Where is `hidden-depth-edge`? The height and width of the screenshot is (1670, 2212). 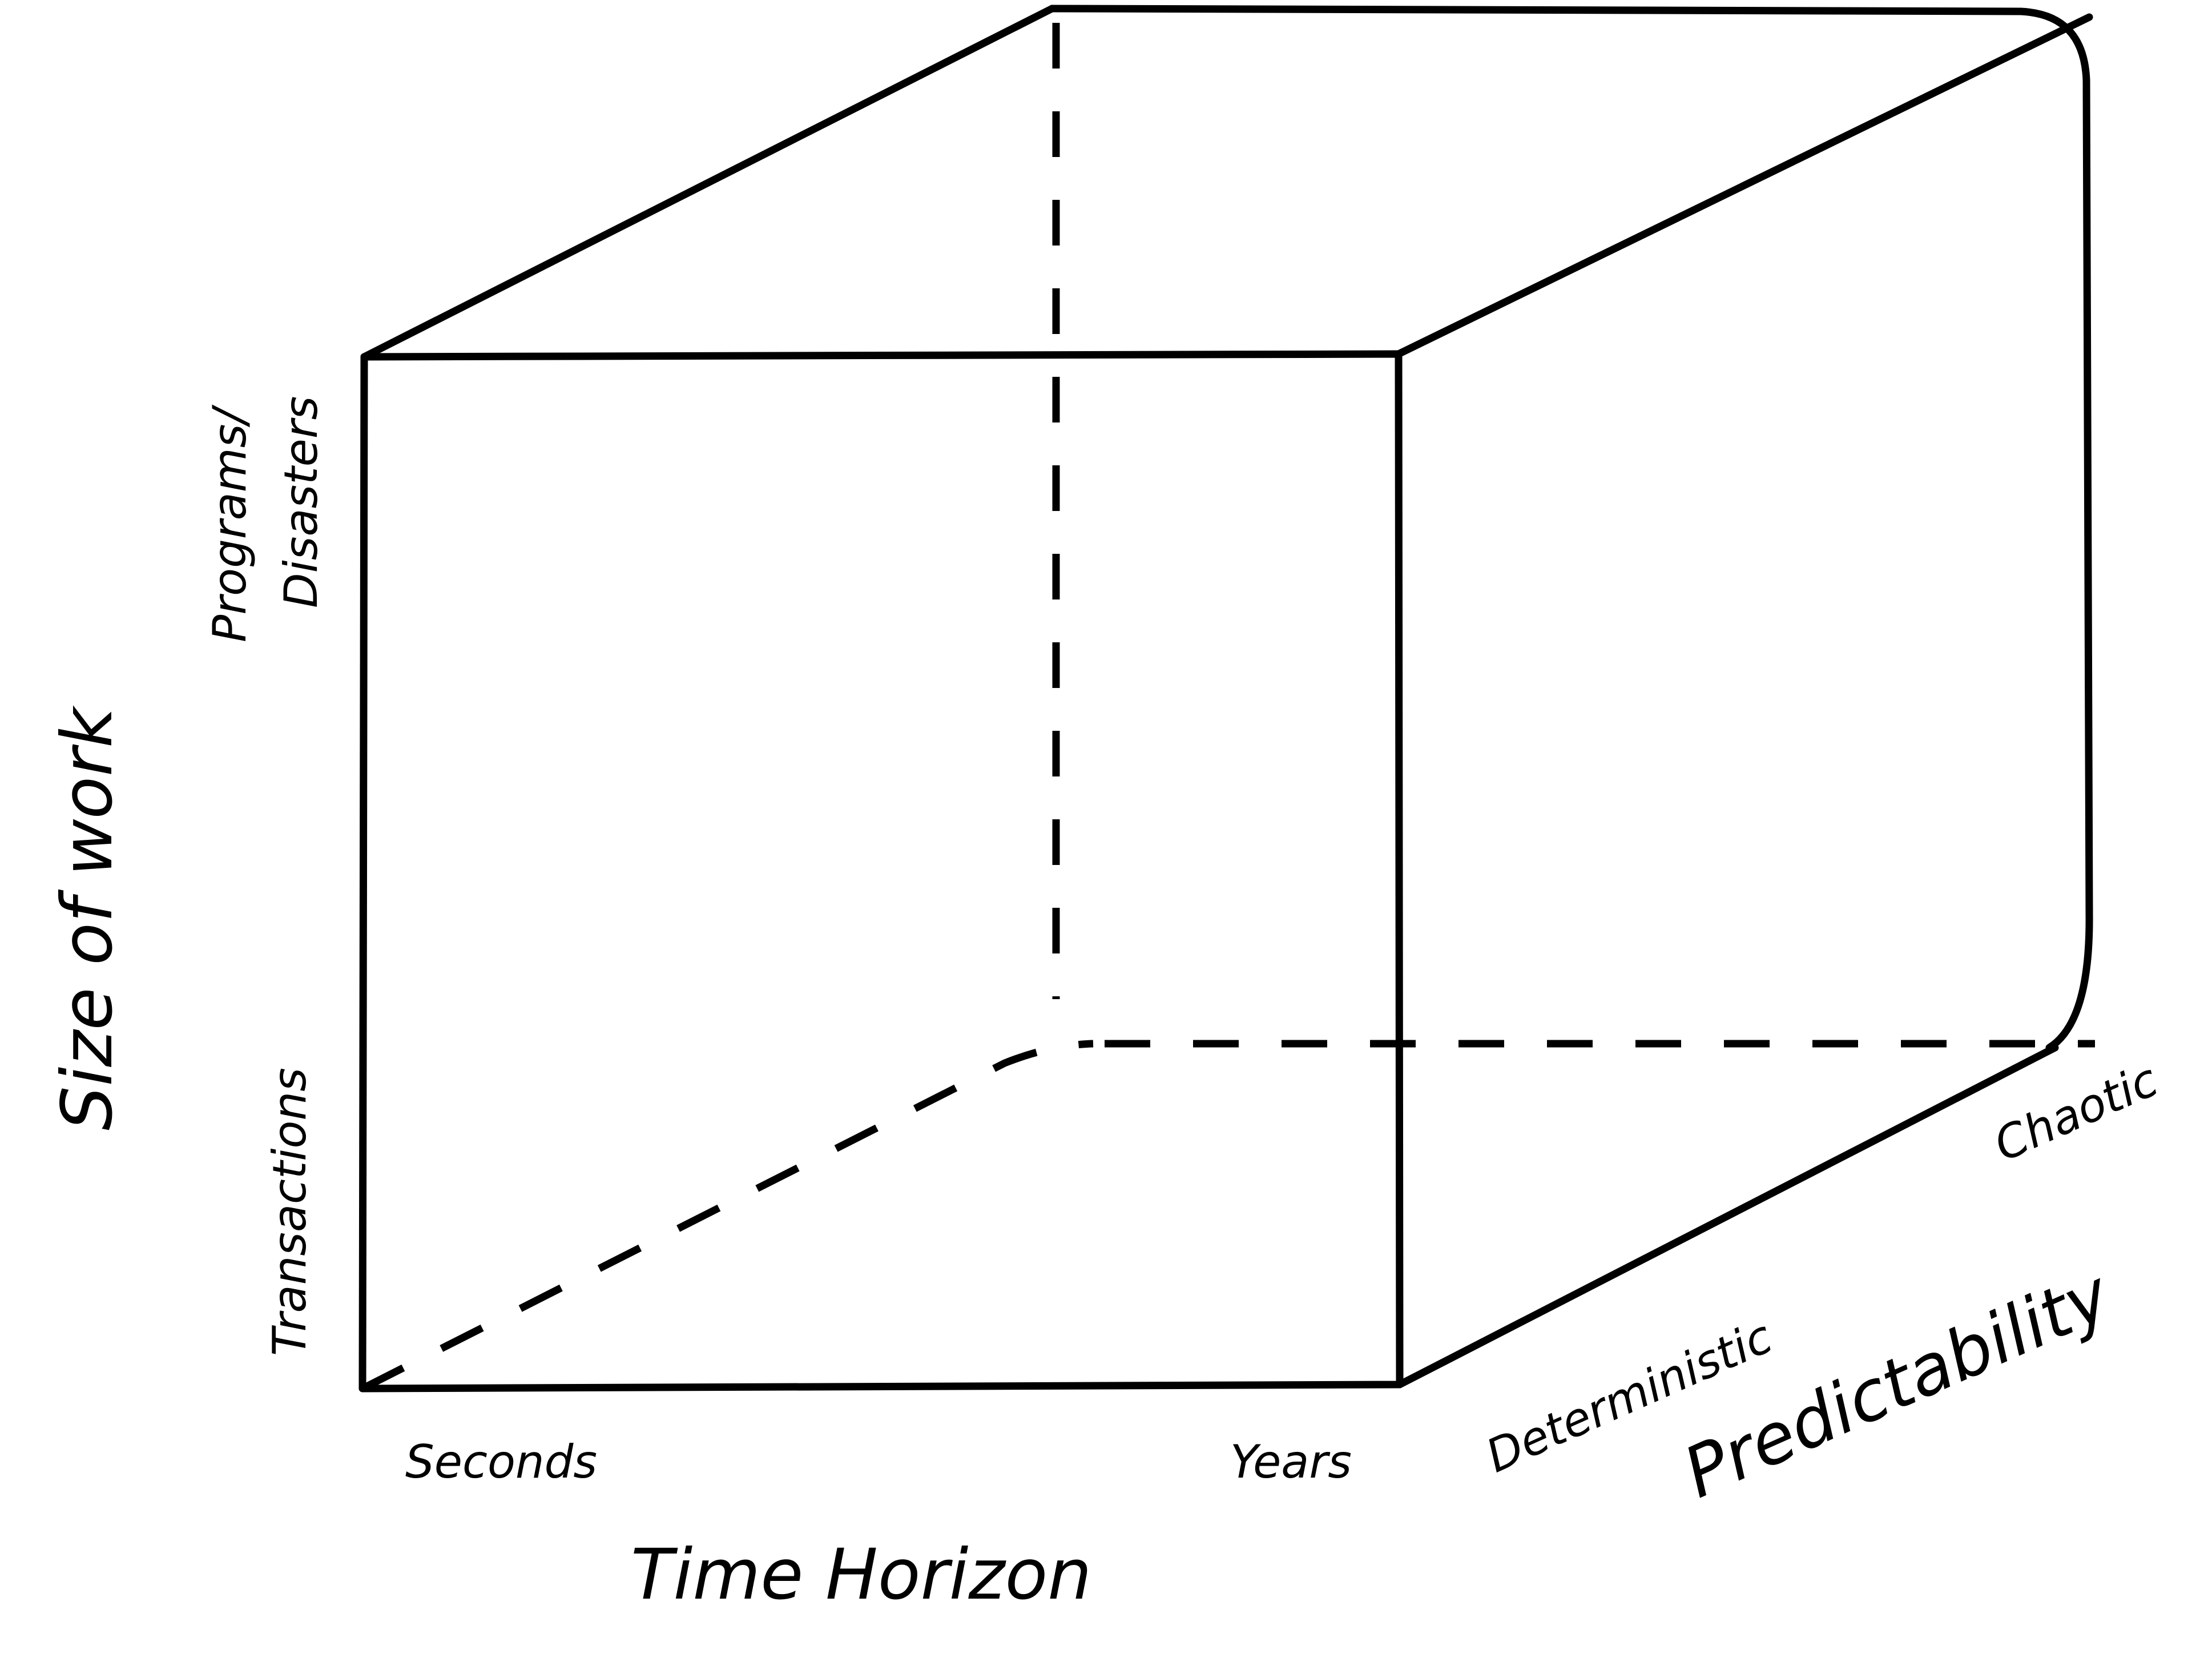
hidden-depth-edge is located at coordinates (727, 1216).